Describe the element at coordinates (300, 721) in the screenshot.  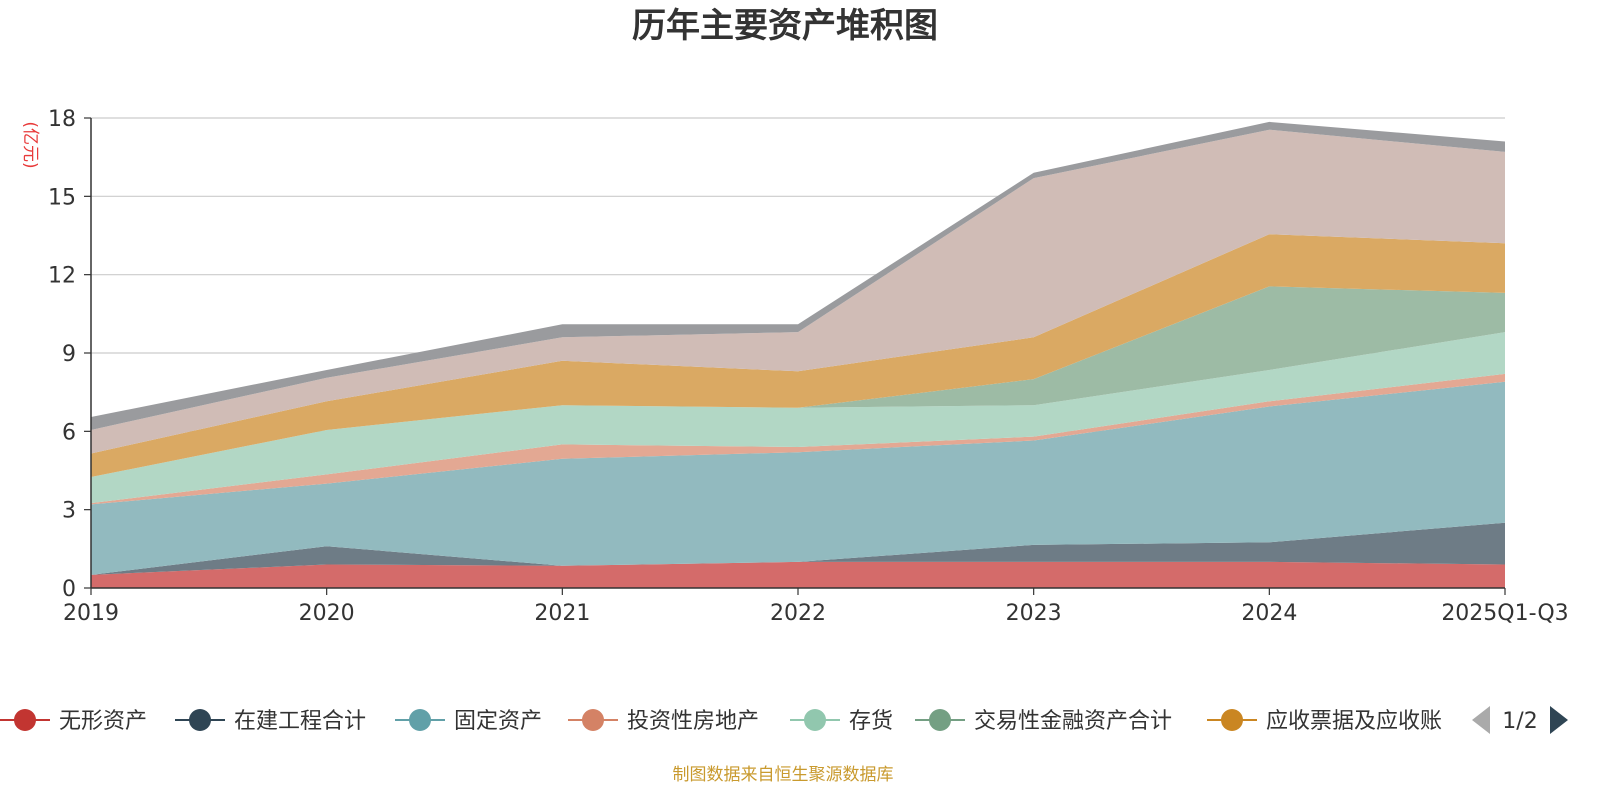
I see `legend-label: 在建工程合计` at that location.